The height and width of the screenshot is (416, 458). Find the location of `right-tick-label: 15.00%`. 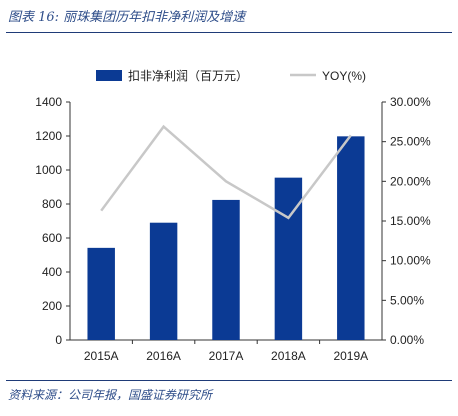

right-tick-label: 15.00% is located at coordinates (410, 221).